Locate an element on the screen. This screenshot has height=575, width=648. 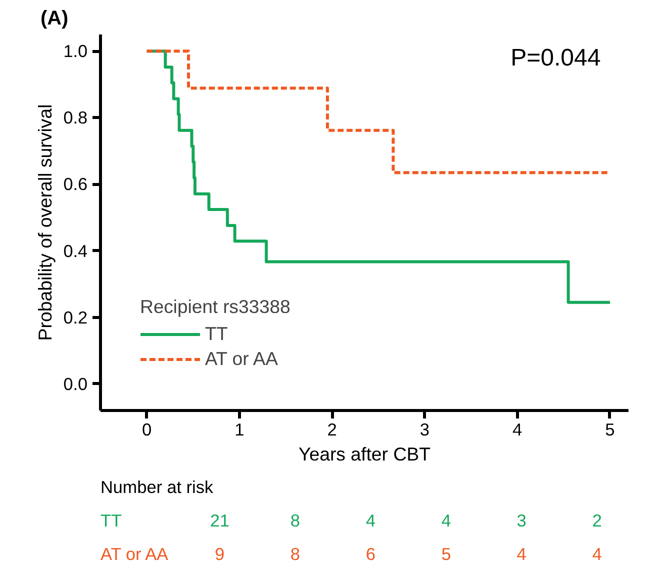
legend-label: TT is located at coordinates (216, 334).